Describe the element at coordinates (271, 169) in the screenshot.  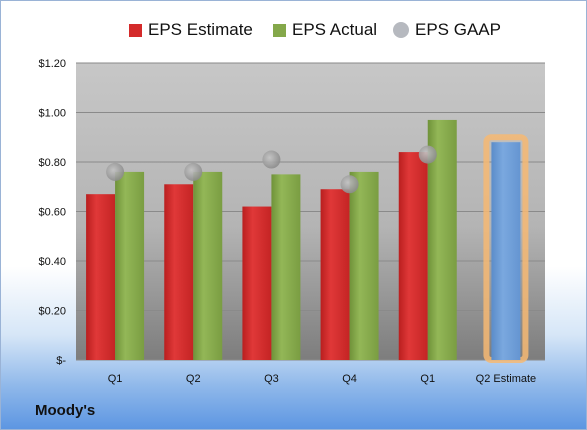
I see `gaap-markers` at that location.